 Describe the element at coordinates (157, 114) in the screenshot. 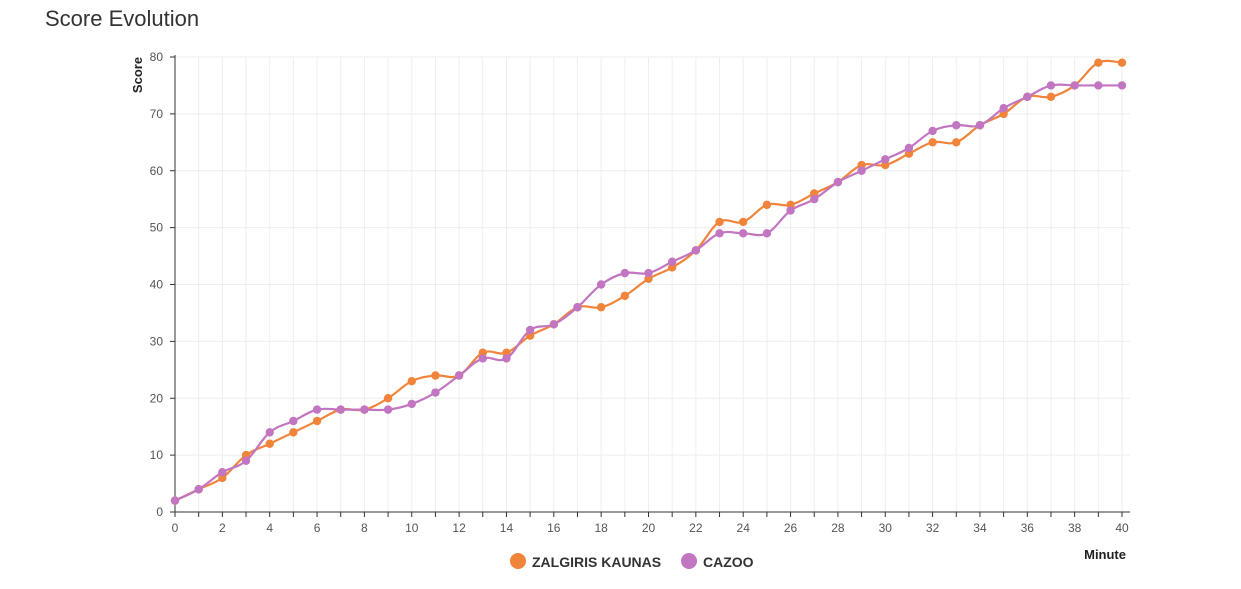

I see `y-tick-label: 70` at that location.